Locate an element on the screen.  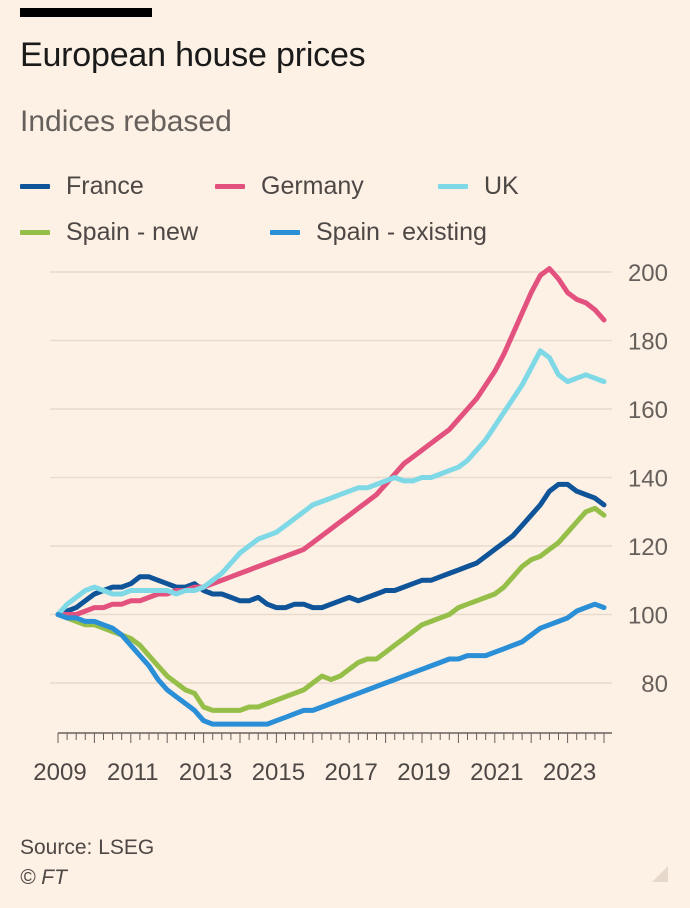
y-tick-label-160: 160 is located at coordinates (648, 410).